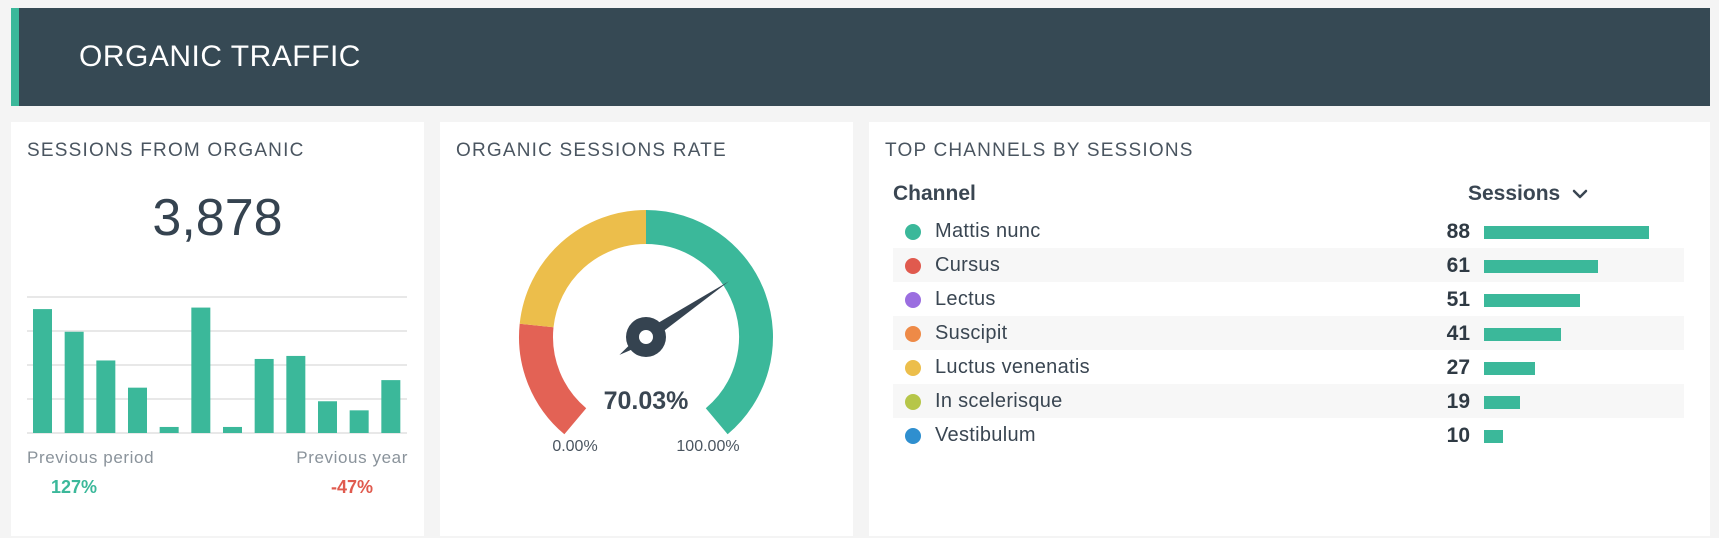  Describe the element at coordinates (646, 337) in the screenshot. I see `gauge-hub-center` at that location.